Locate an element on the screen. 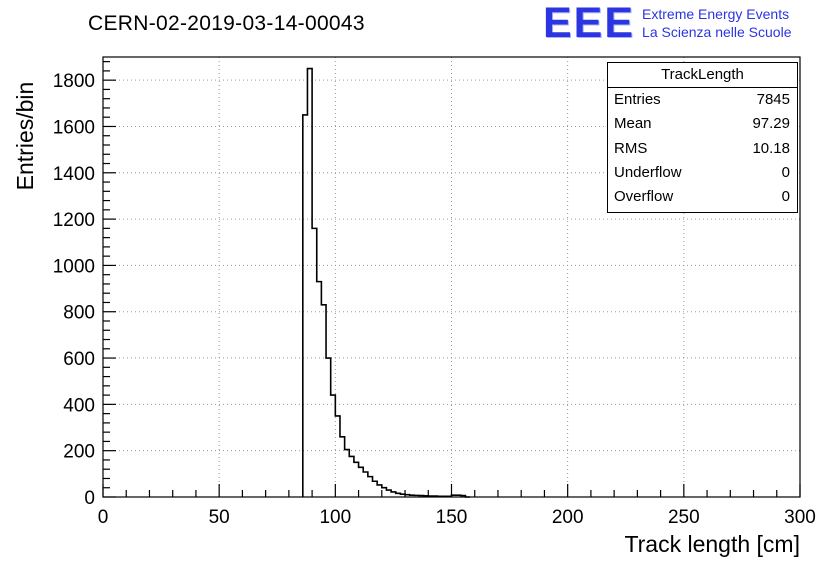 The height and width of the screenshot is (572, 836). y-tick-label: 400 is located at coordinates (79, 405).